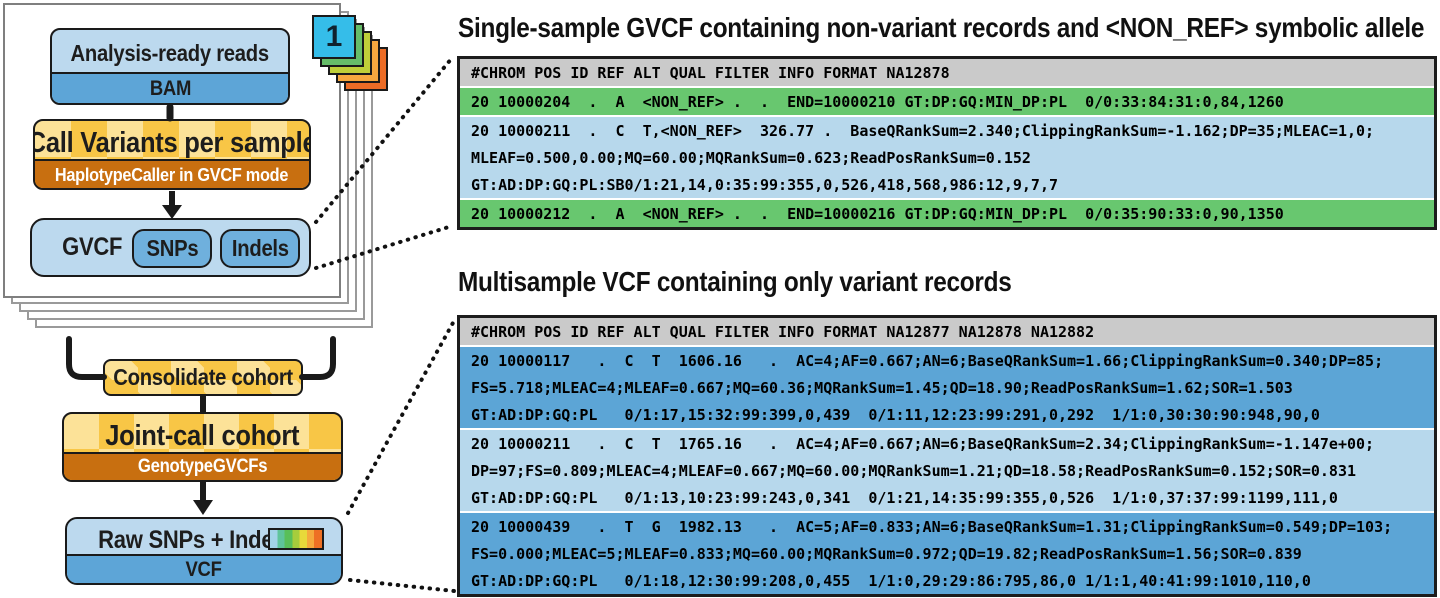 The height and width of the screenshot is (598, 1440). Describe the element at coordinates (260, 248) in the screenshot. I see `indels-pill: Indels` at that location.